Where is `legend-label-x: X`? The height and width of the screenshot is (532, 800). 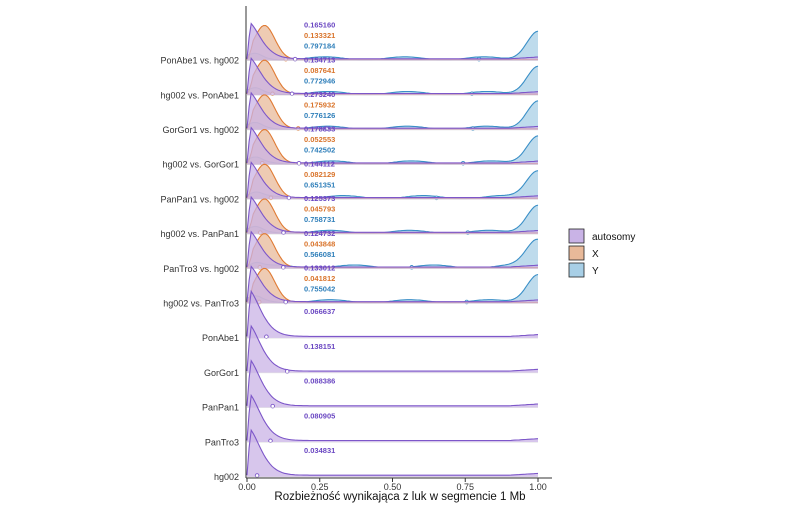
legend-label-x: X is located at coordinates (595, 254).